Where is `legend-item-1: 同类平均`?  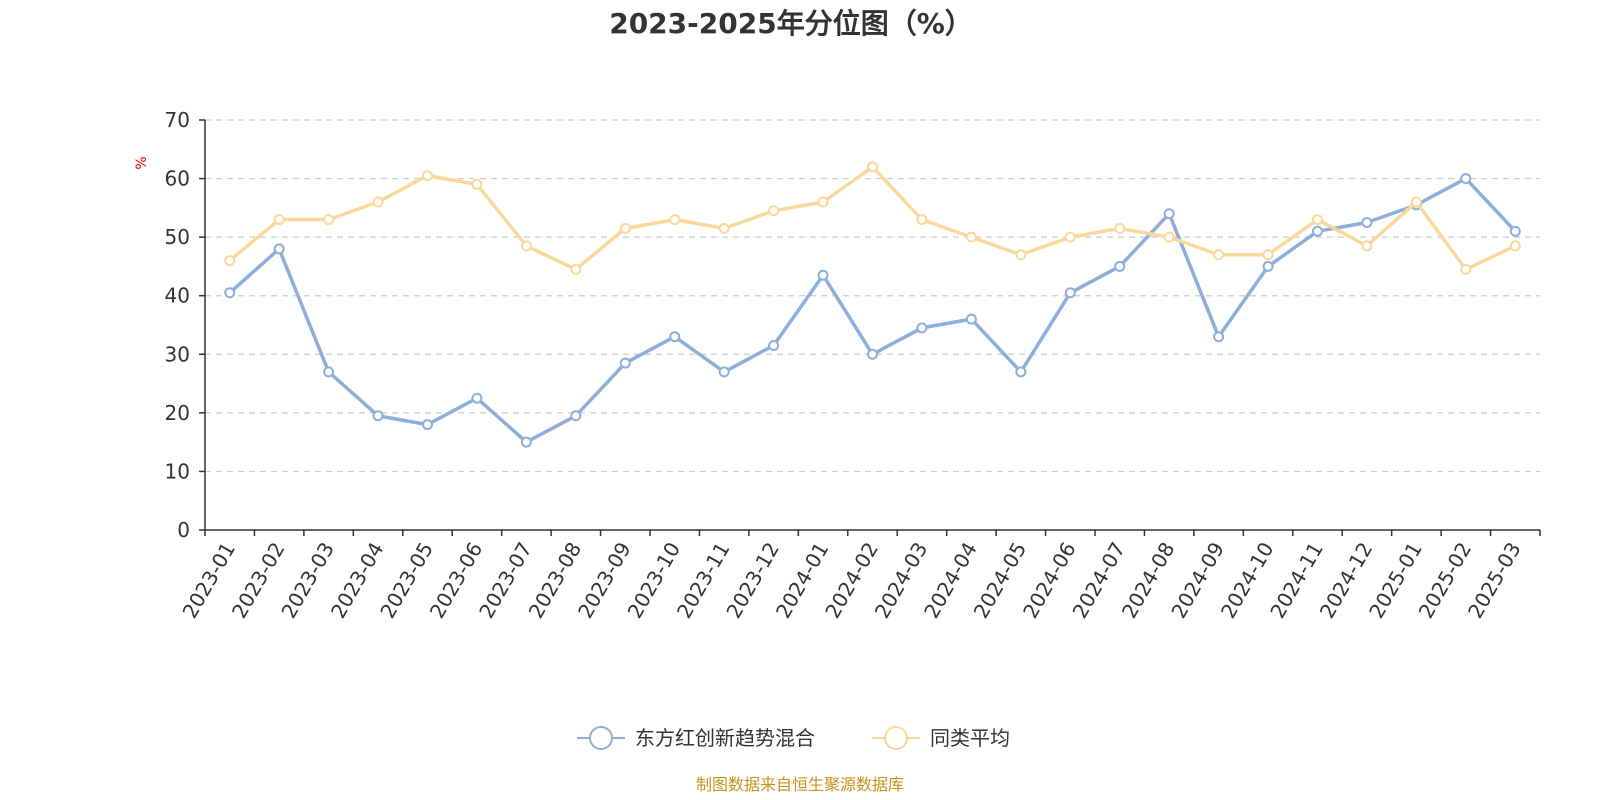 legend-item-1: 同类平均 is located at coordinates (941, 738).